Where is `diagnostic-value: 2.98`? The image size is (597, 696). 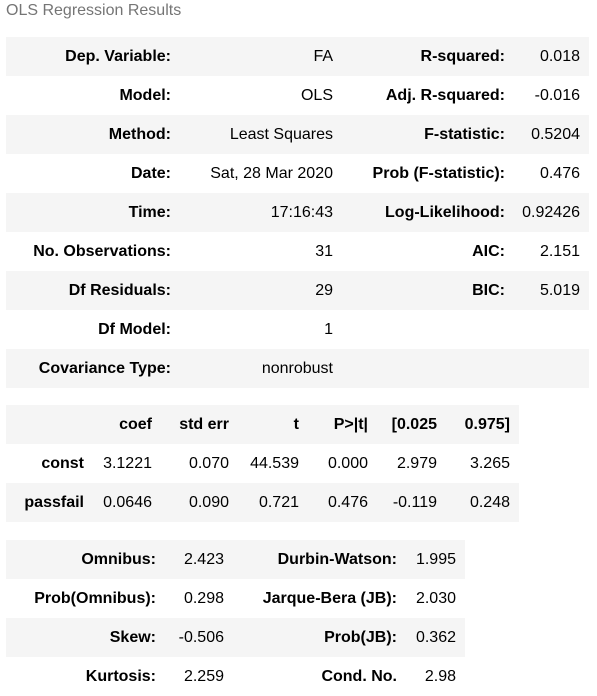
diagnostic-value: 2.98 is located at coordinates (440, 676).